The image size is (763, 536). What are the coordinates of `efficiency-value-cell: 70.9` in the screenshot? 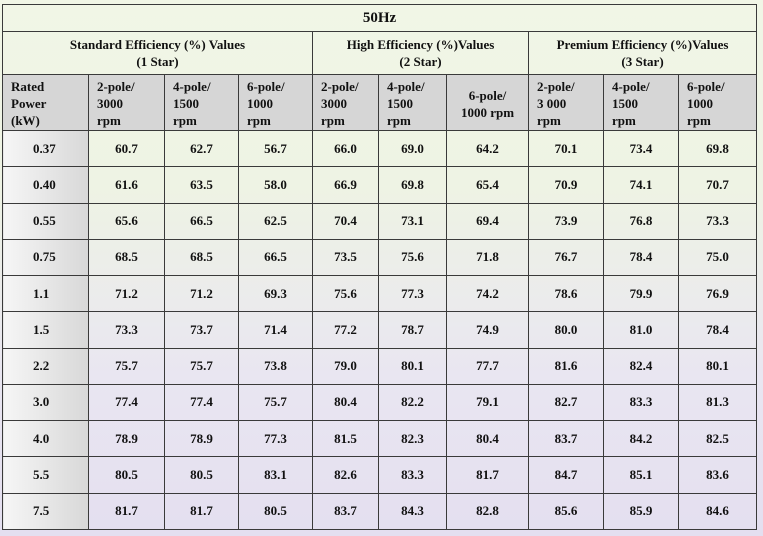 It's located at (566, 185).